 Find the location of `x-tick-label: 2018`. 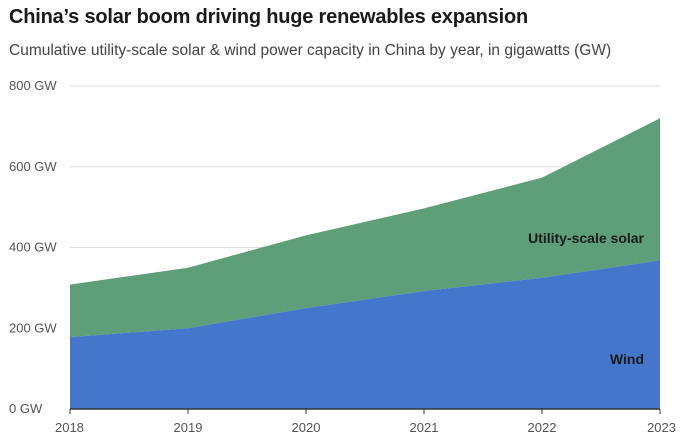

x-tick-label: 2018 is located at coordinates (69, 427).